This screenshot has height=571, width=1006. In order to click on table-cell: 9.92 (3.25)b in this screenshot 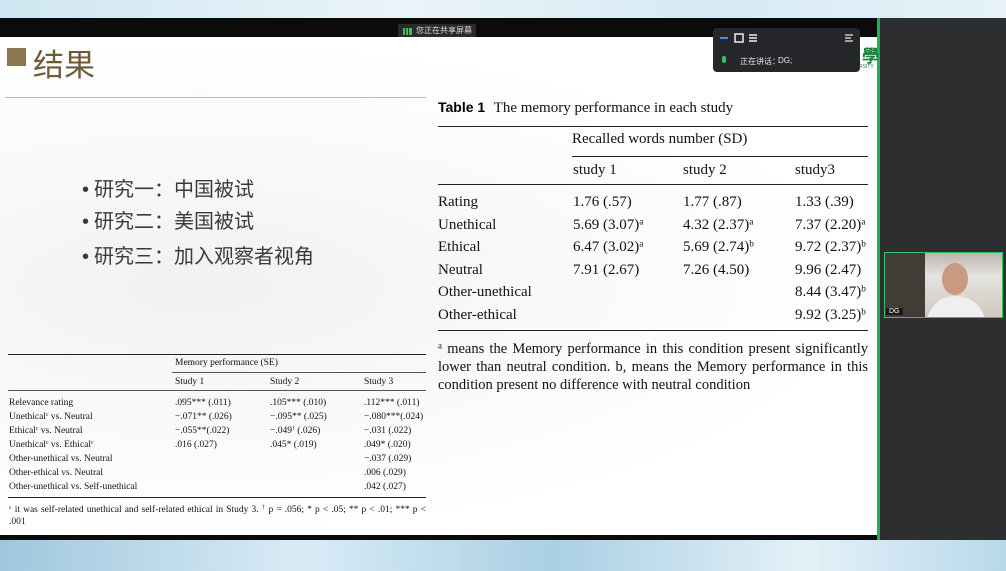, I will do `click(830, 315)`.